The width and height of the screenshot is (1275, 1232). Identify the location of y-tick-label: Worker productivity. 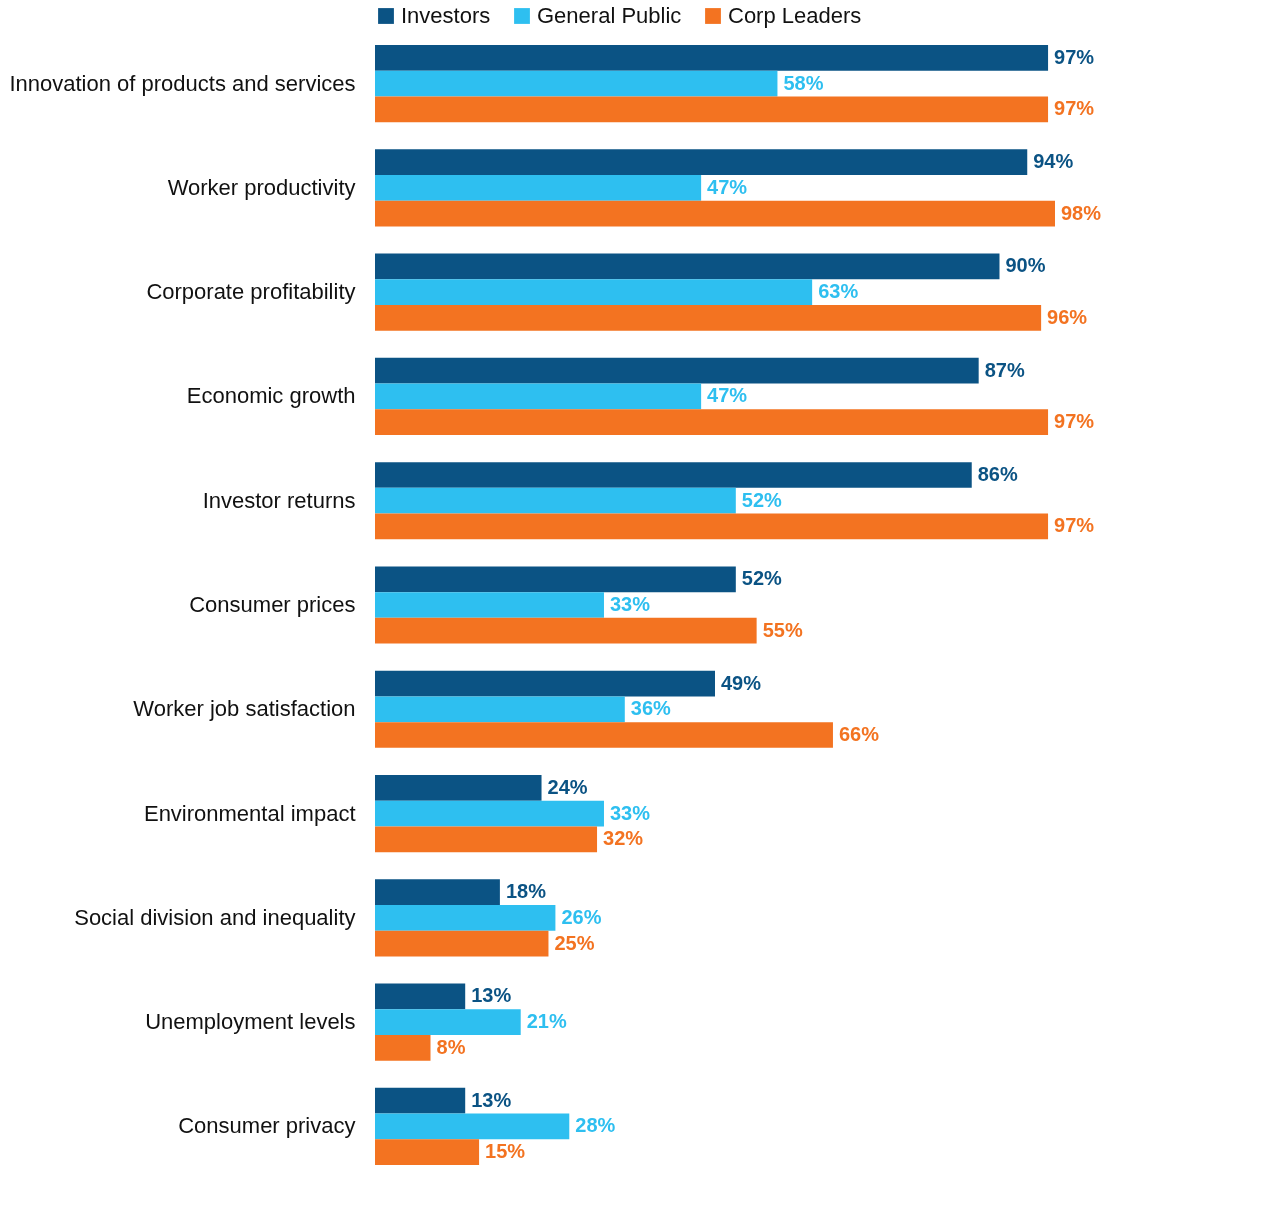
(261, 187).